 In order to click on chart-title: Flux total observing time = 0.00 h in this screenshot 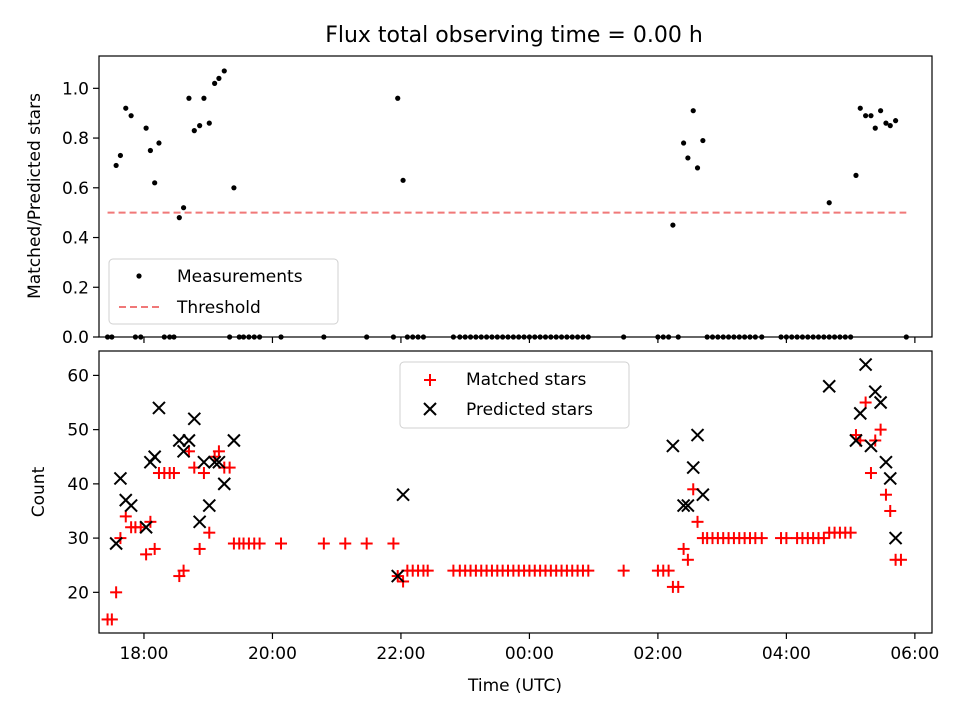, I will do `click(514, 35)`.